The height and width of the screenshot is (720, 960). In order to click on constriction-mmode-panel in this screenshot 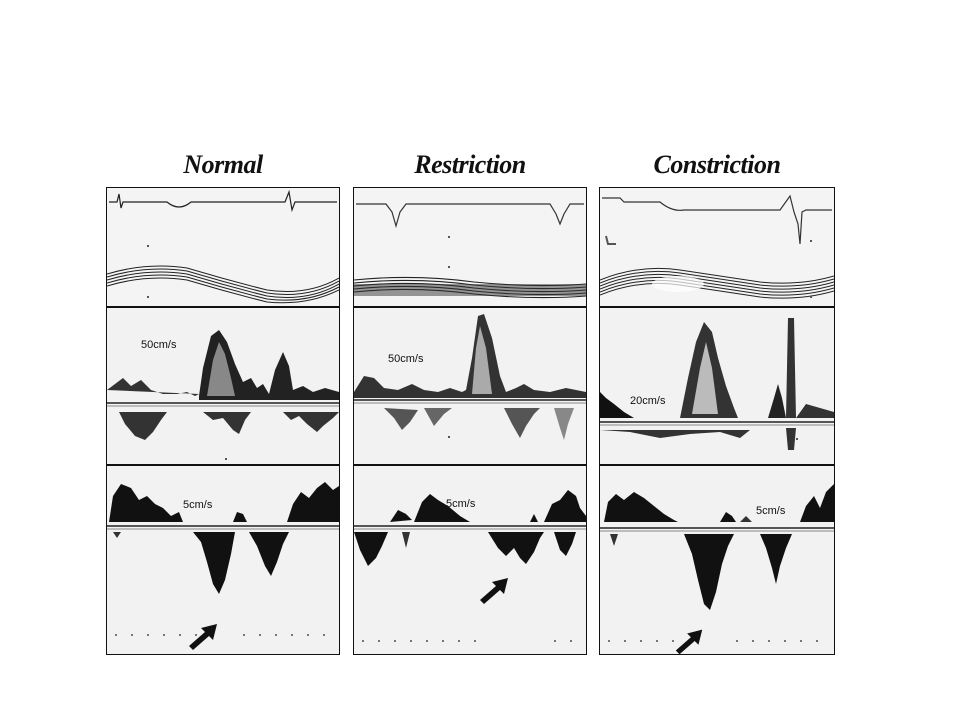, I will do `click(717, 247)`.